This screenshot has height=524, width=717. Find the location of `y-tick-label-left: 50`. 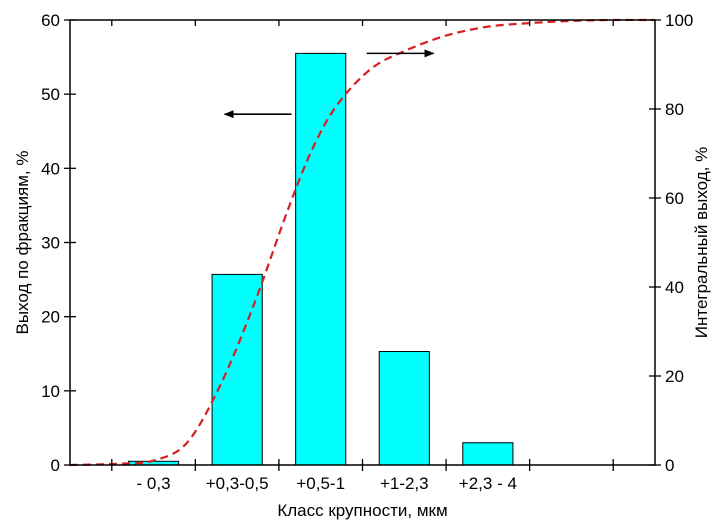

y-tick-label-left: 50 is located at coordinates (50, 94).